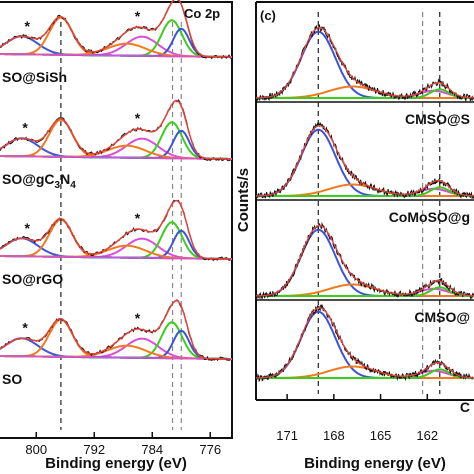  What do you see at coordinates (116, 463) in the screenshot?
I see `panel-b-x-axis-title: Binding energy (eV)` at bounding box center [116, 463].